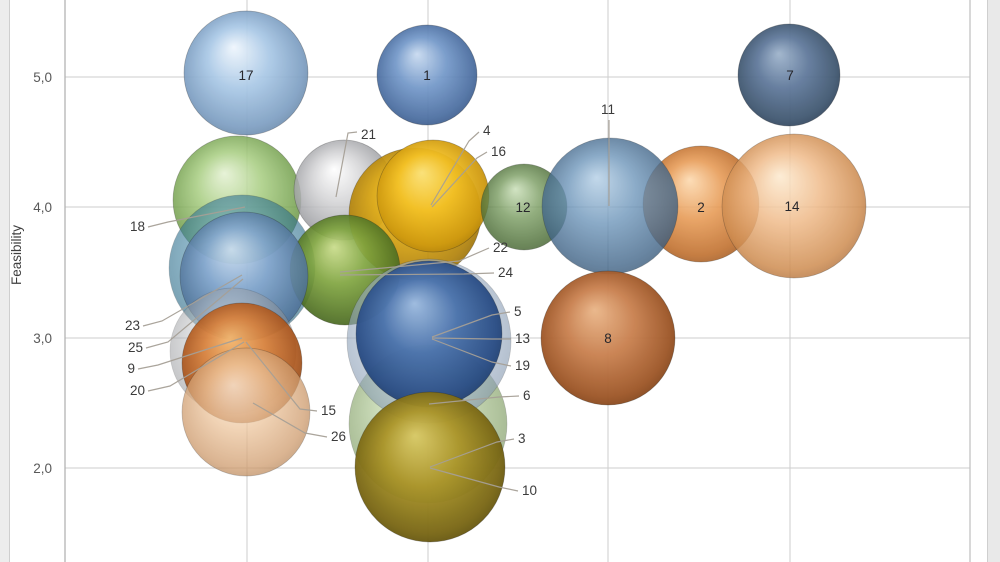  I want to click on bubble-number-7: 7, so click(790, 75).